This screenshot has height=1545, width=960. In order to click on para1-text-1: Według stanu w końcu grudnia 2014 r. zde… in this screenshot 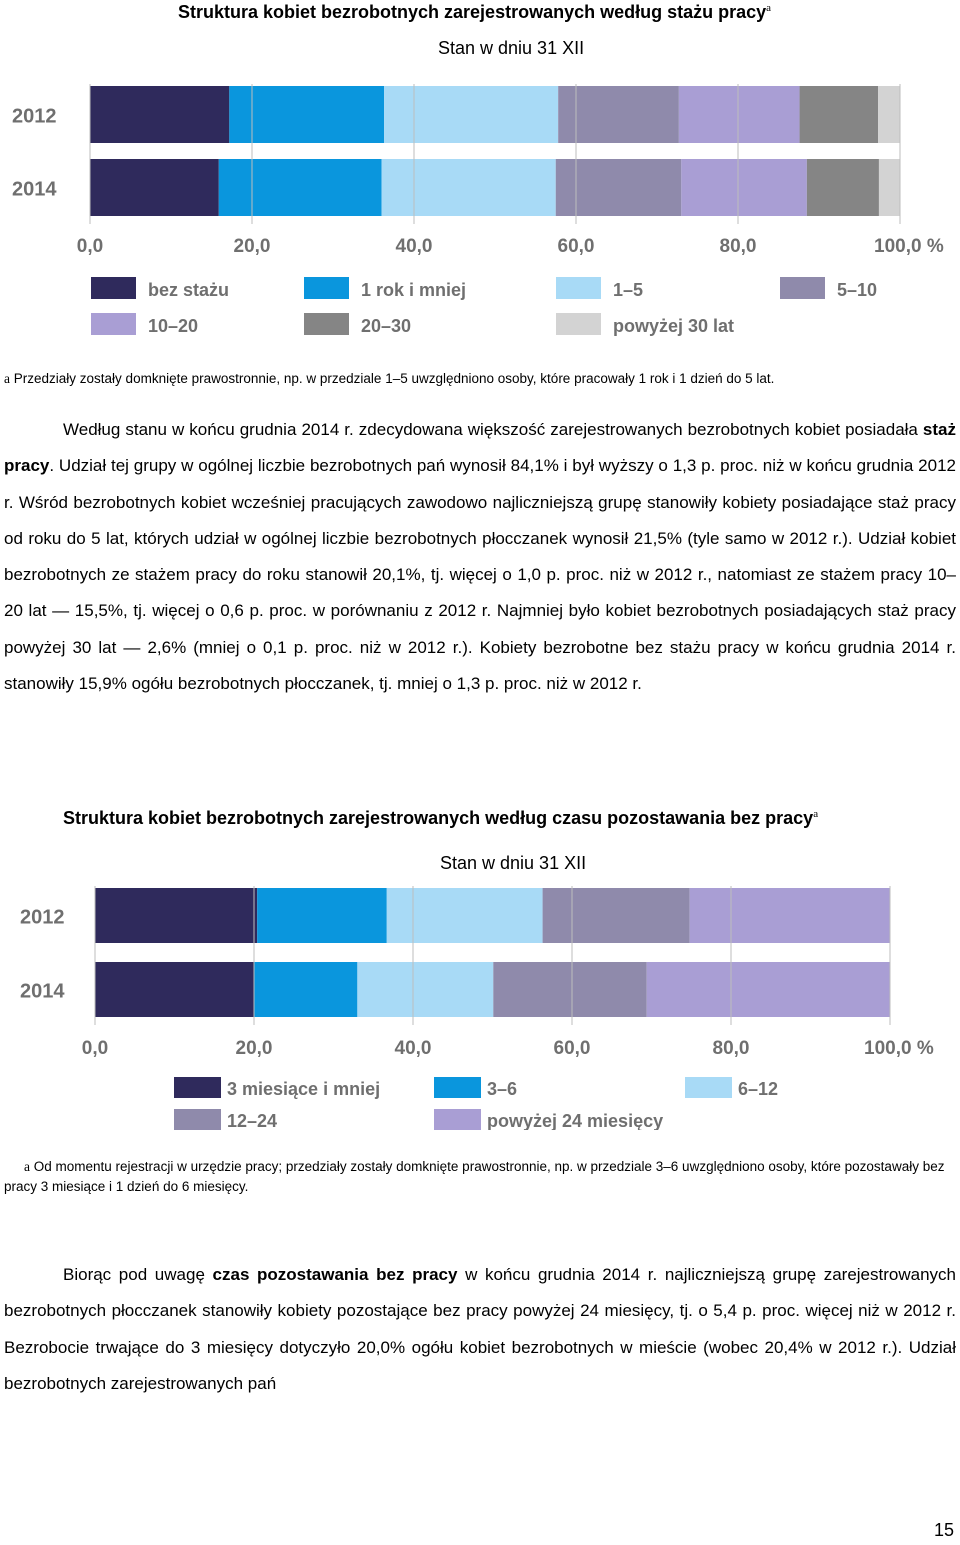, I will do `click(493, 429)`.